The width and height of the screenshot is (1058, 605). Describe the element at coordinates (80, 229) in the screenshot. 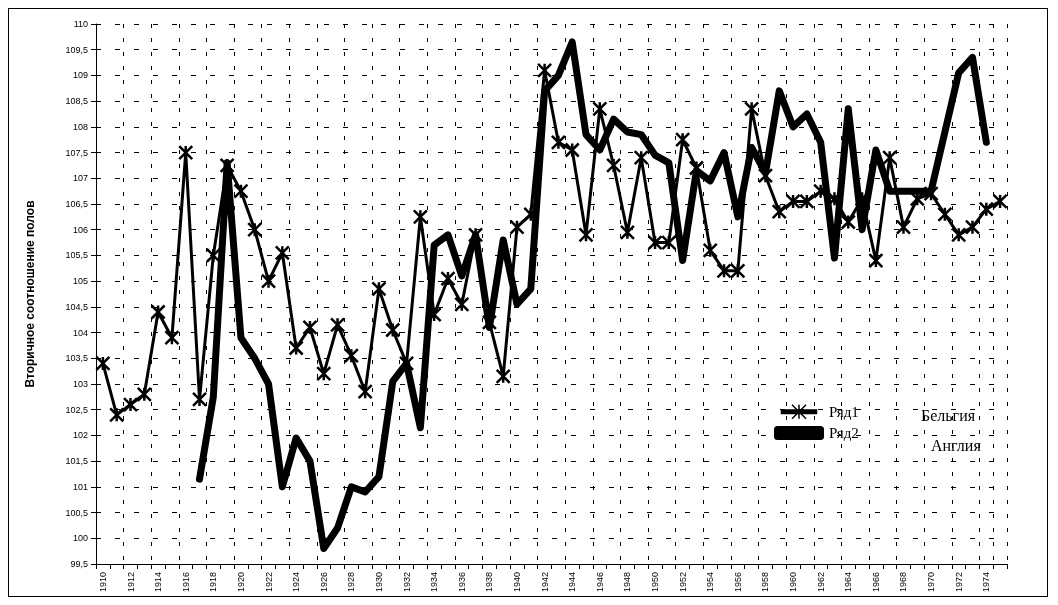

I see `y-tick-label: 106` at that location.